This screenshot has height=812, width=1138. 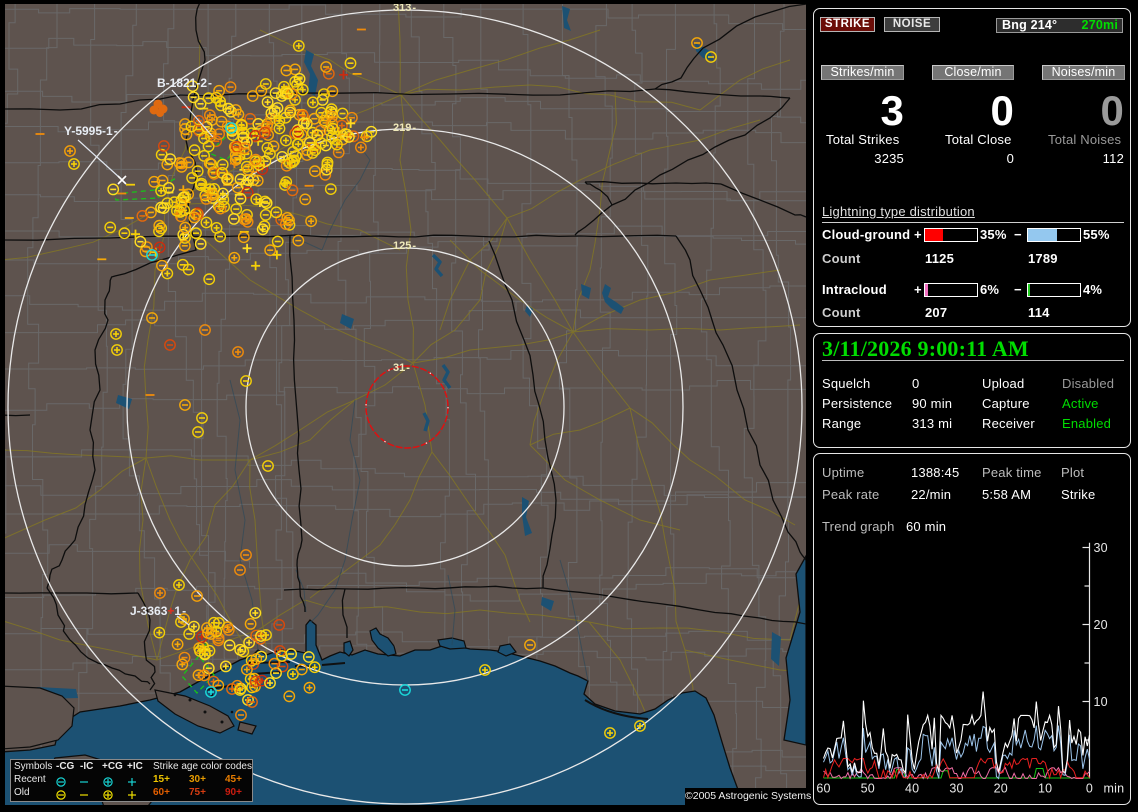 I want to click on svg-text: 313-, so click(x=404, y=9).